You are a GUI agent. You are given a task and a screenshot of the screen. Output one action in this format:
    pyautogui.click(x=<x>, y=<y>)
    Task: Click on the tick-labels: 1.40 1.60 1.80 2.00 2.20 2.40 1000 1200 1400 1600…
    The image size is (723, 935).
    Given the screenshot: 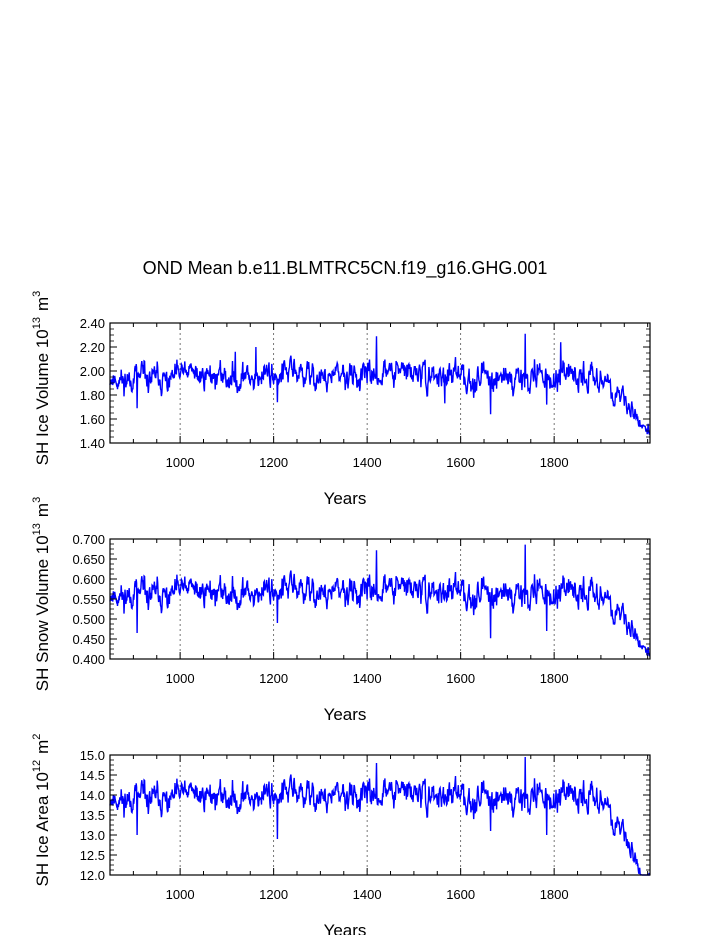 What is the action you would take?
    pyautogui.click(x=324, y=393)
    